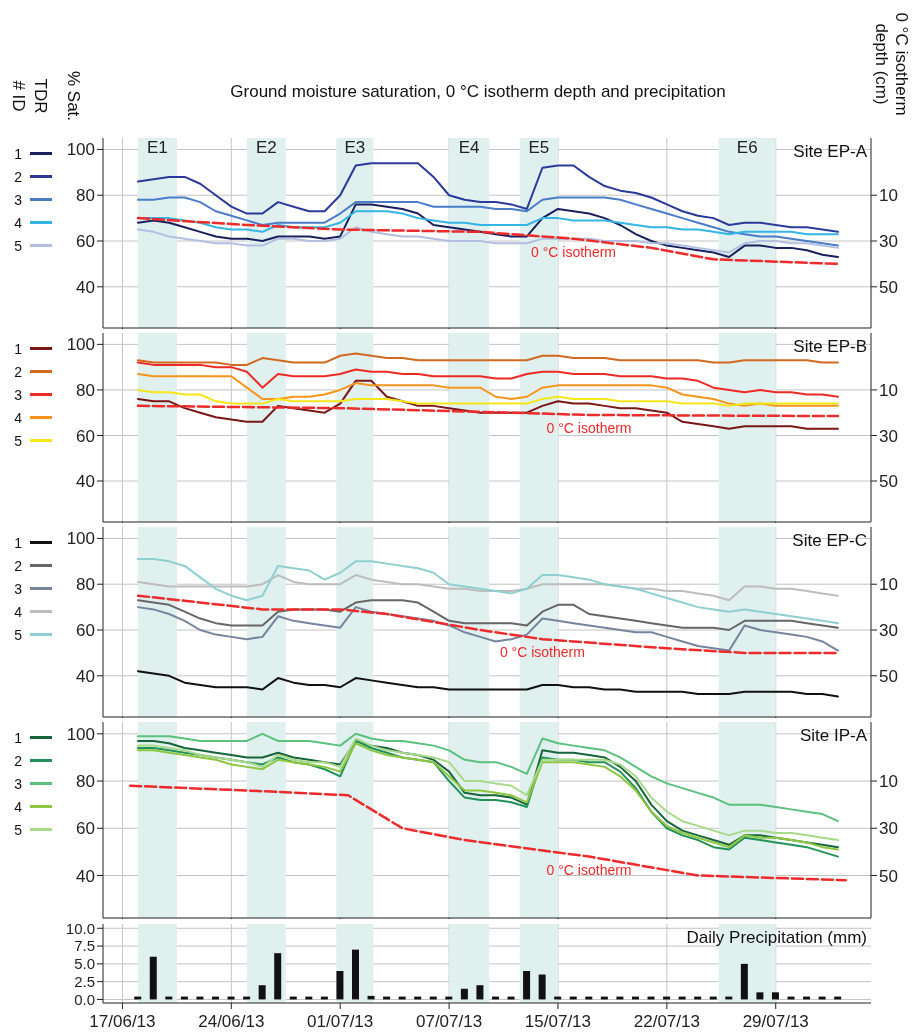 This screenshot has height=1034, width=912. What do you see at coordinates (266, 148) in the screenshot?
I see `band-label: E2` at bounding box center [266, 148].